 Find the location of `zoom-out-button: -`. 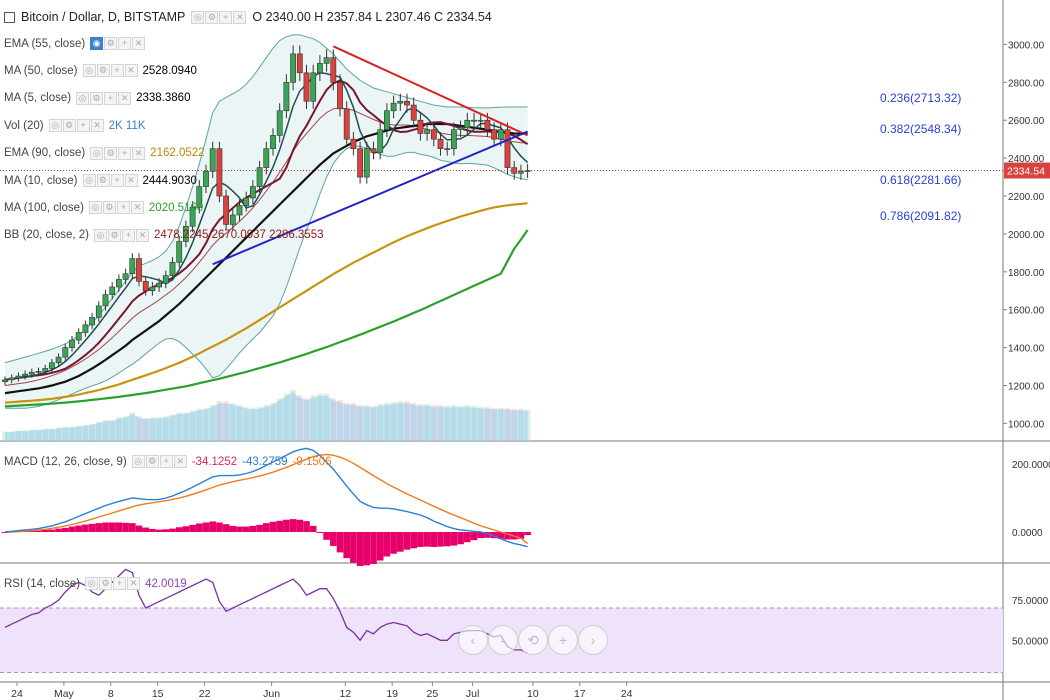

zoom-out-button: - is located at coordinates (503, 640).